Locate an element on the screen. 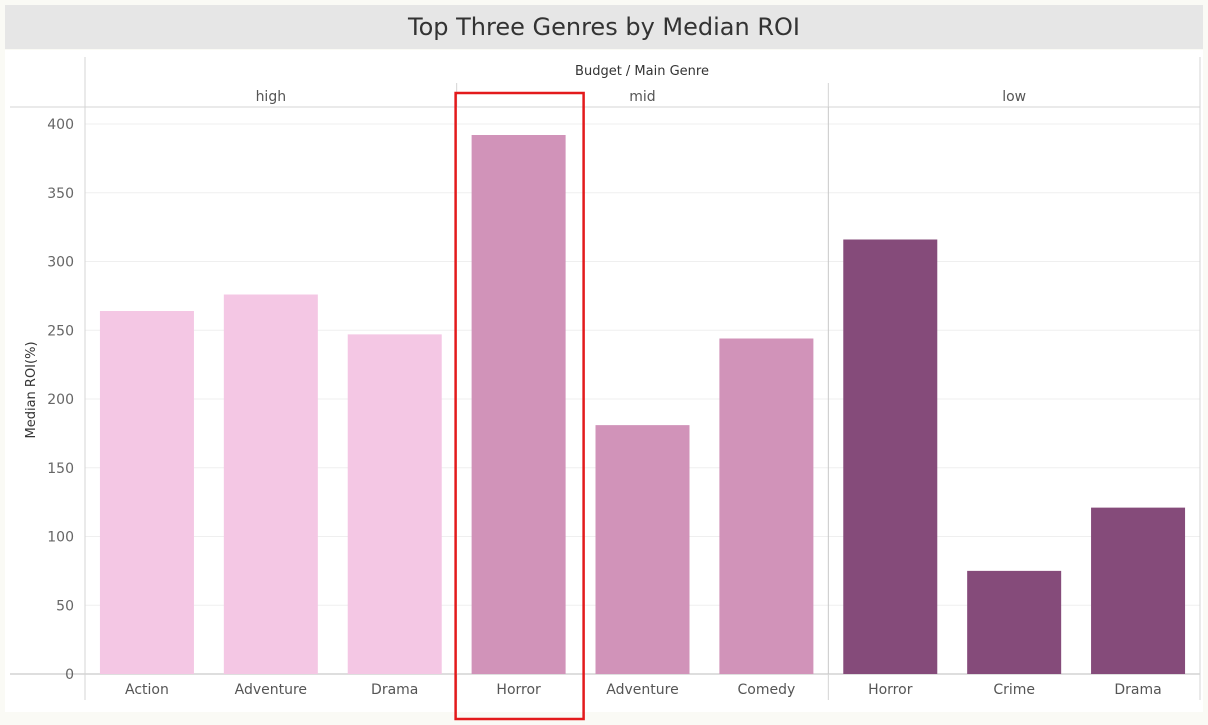  highlight-box is located at coordinates (519, 406).